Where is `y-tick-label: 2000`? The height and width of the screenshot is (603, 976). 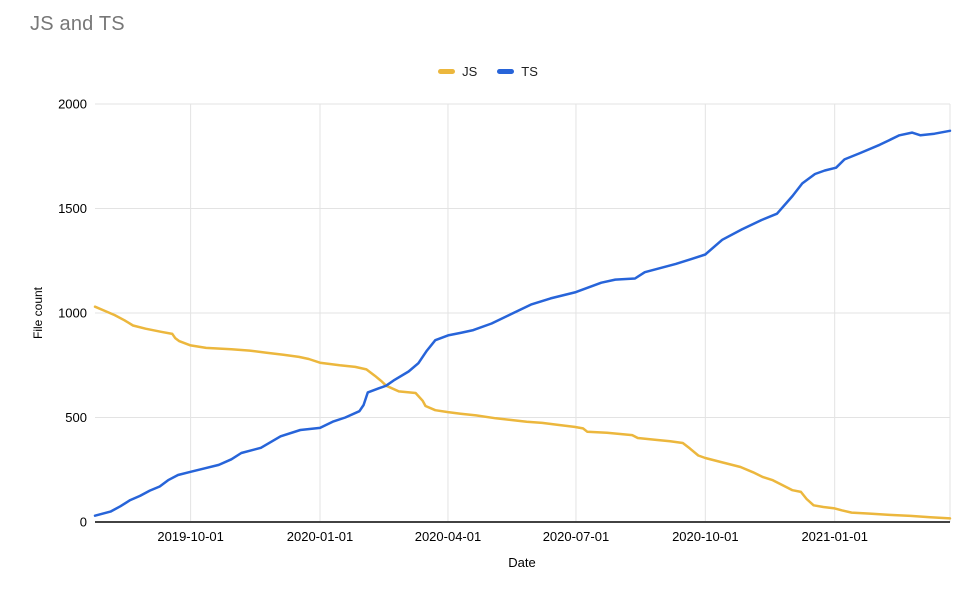
y-tick-label: 2000 is located at coordinates (72, 104).